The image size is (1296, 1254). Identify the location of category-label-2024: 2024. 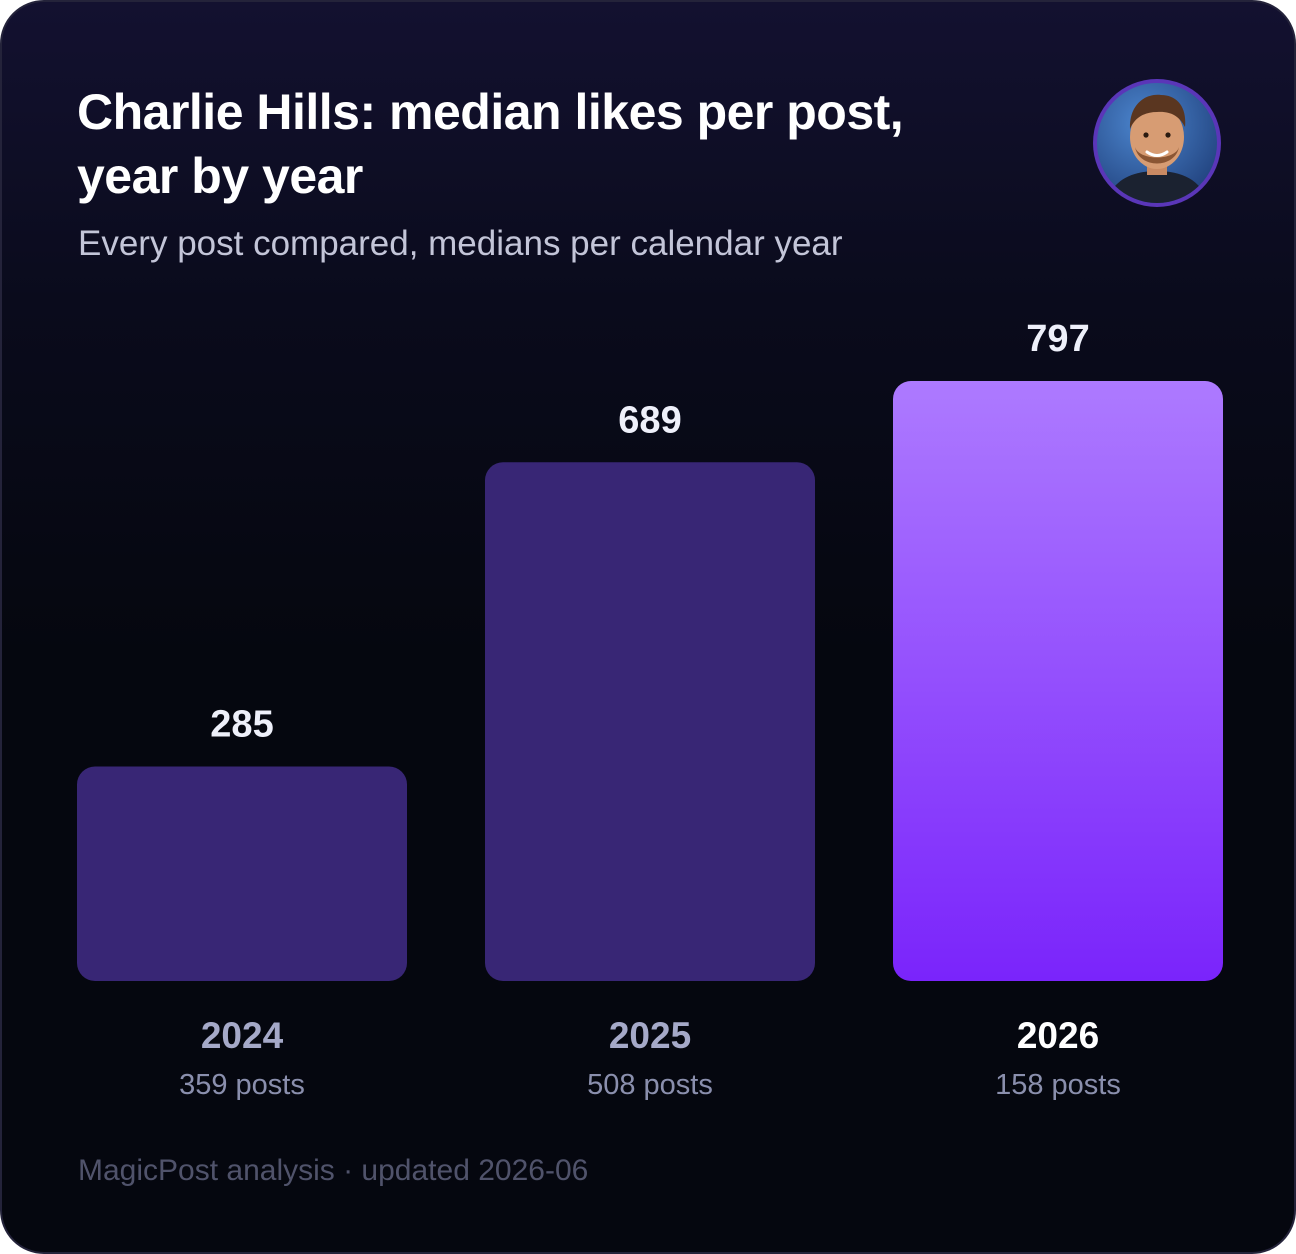
(242, 1035).